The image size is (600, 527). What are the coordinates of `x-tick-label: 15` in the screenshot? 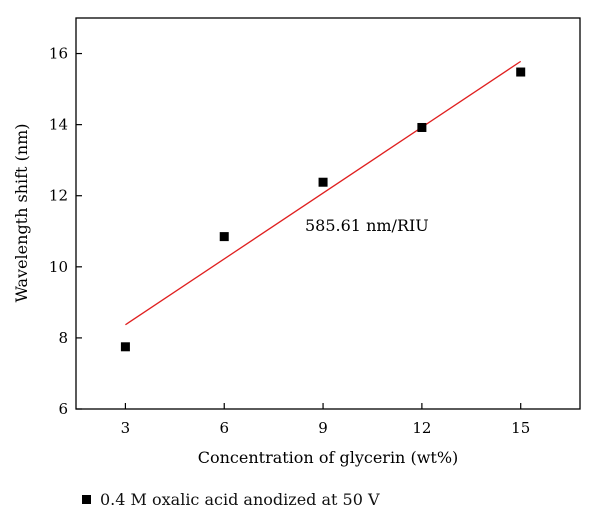 It's located at (520, 428).